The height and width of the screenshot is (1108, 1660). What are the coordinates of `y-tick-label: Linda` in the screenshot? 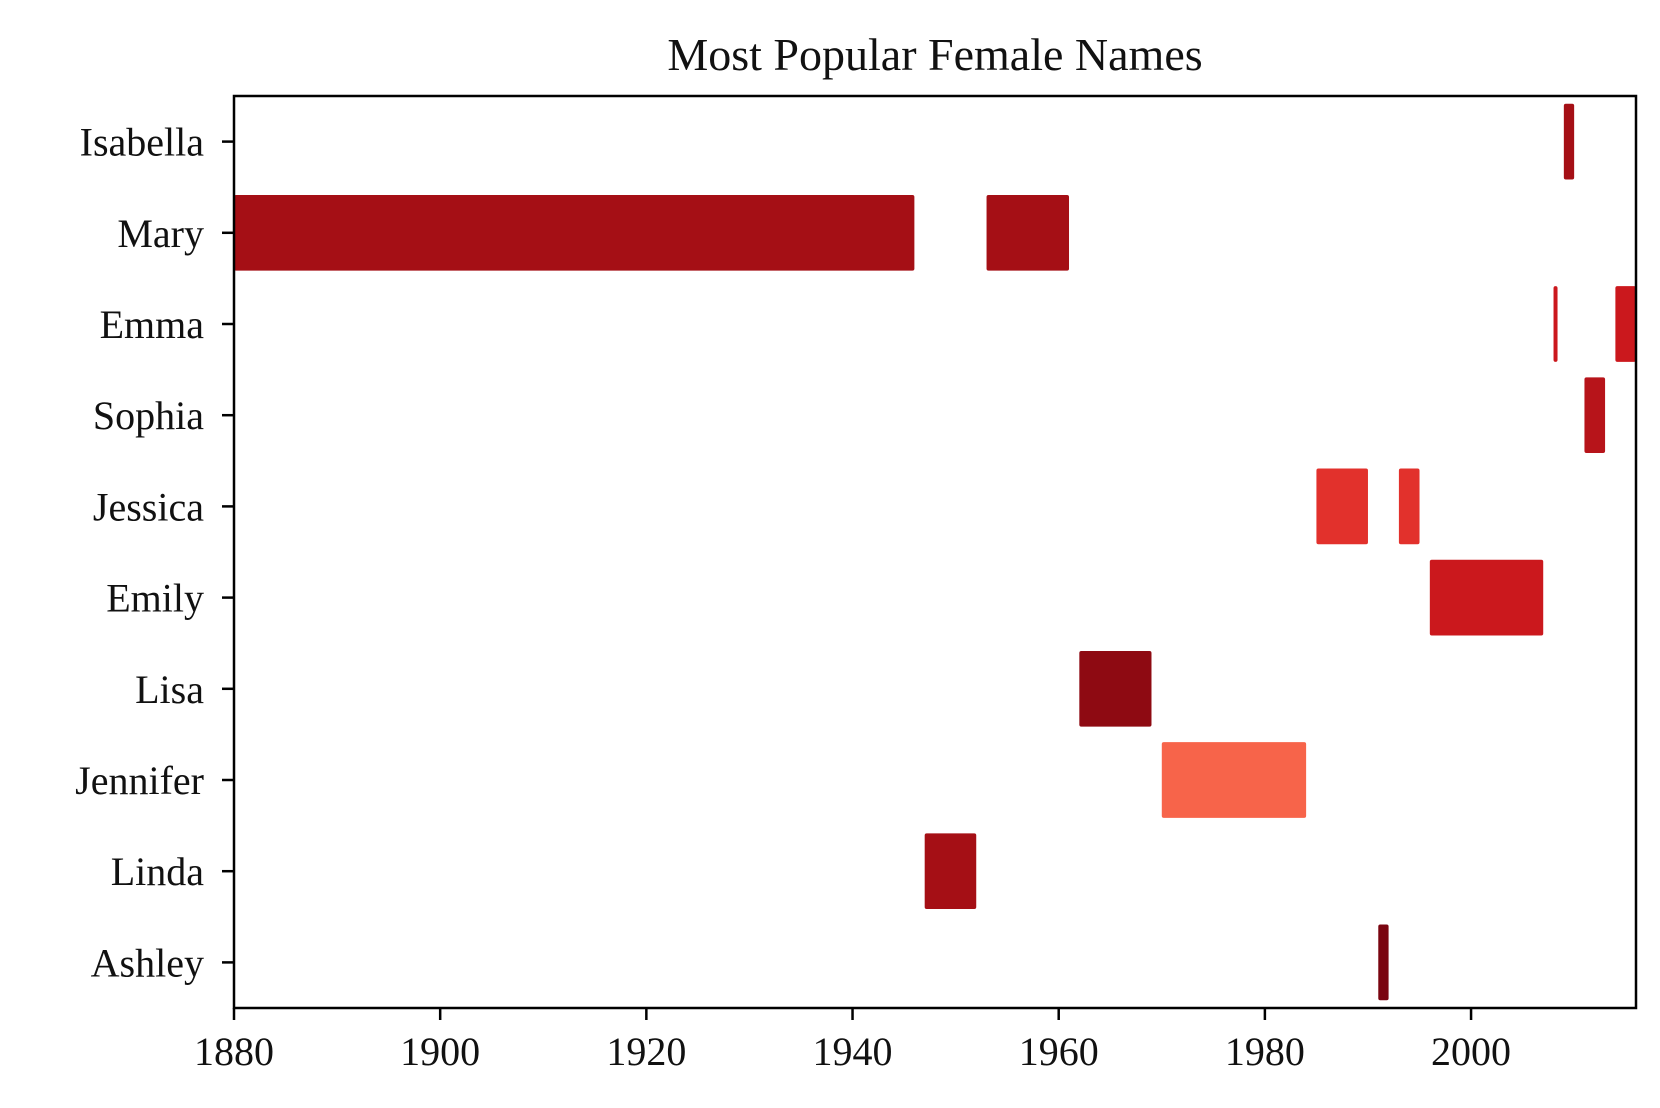 It's located at (158, 871).